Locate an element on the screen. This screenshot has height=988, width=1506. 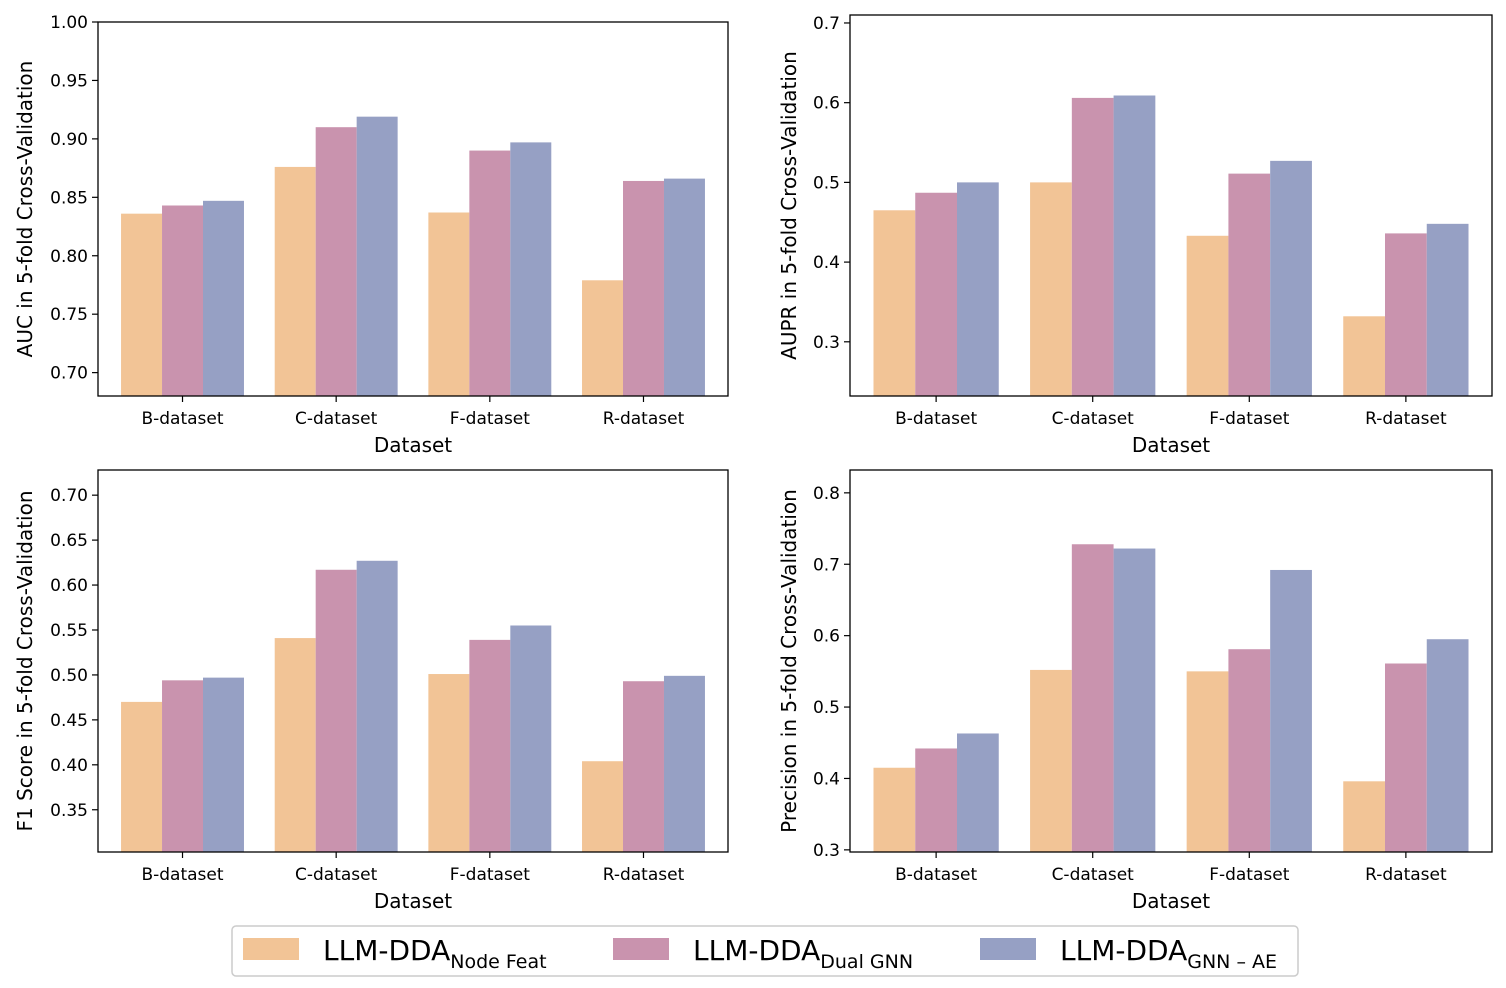
bar-auc-series2-r-dataset is located at coordinates (643, 288).